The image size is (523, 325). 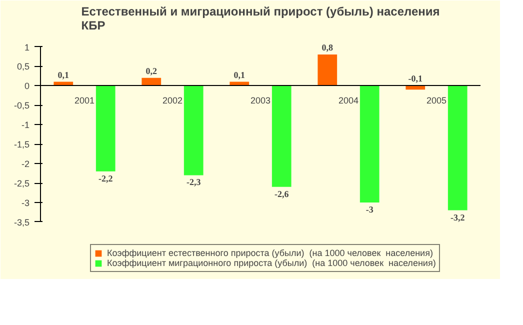 I want to click on data-label: -2,6, so click(x=282, y=193).